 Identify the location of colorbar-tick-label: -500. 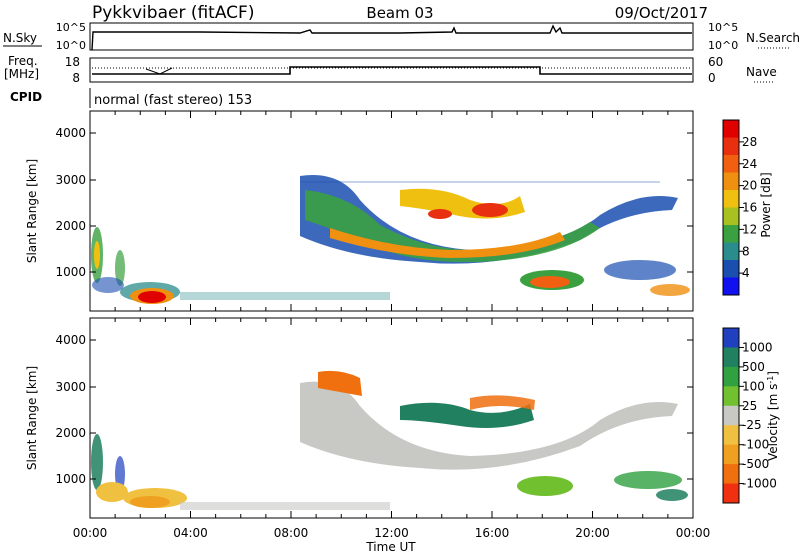
(755, 464).